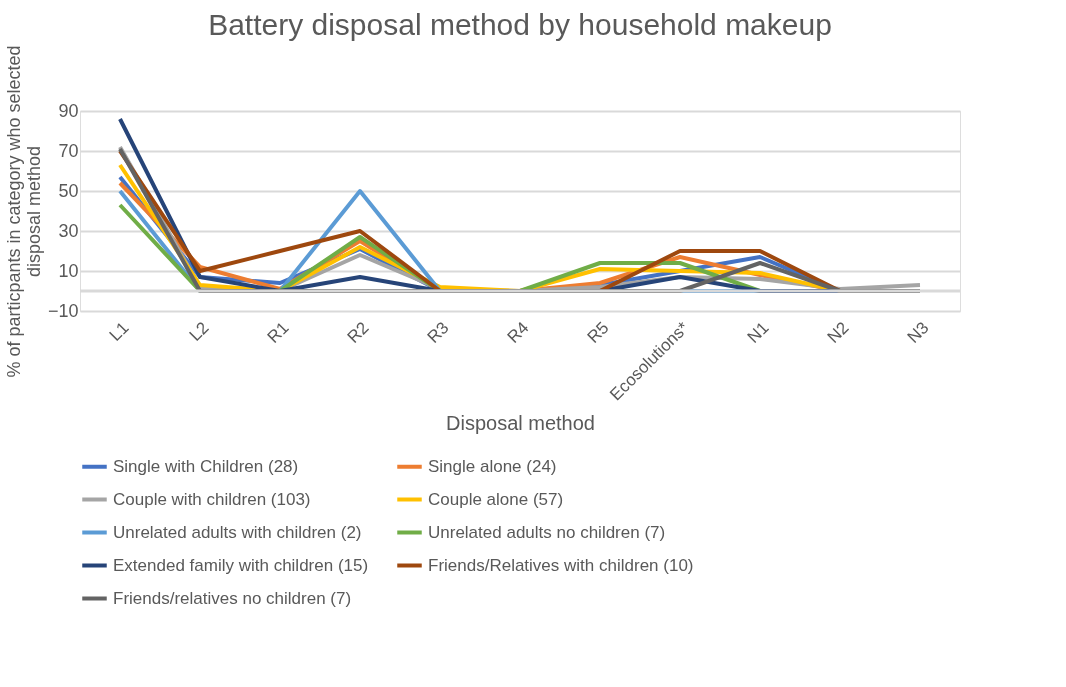 This screenshot has height=687, width=1066. Describe the element at coordinates (758, 332) in the screenshot. I see `x-tick-label: N1` at that location.